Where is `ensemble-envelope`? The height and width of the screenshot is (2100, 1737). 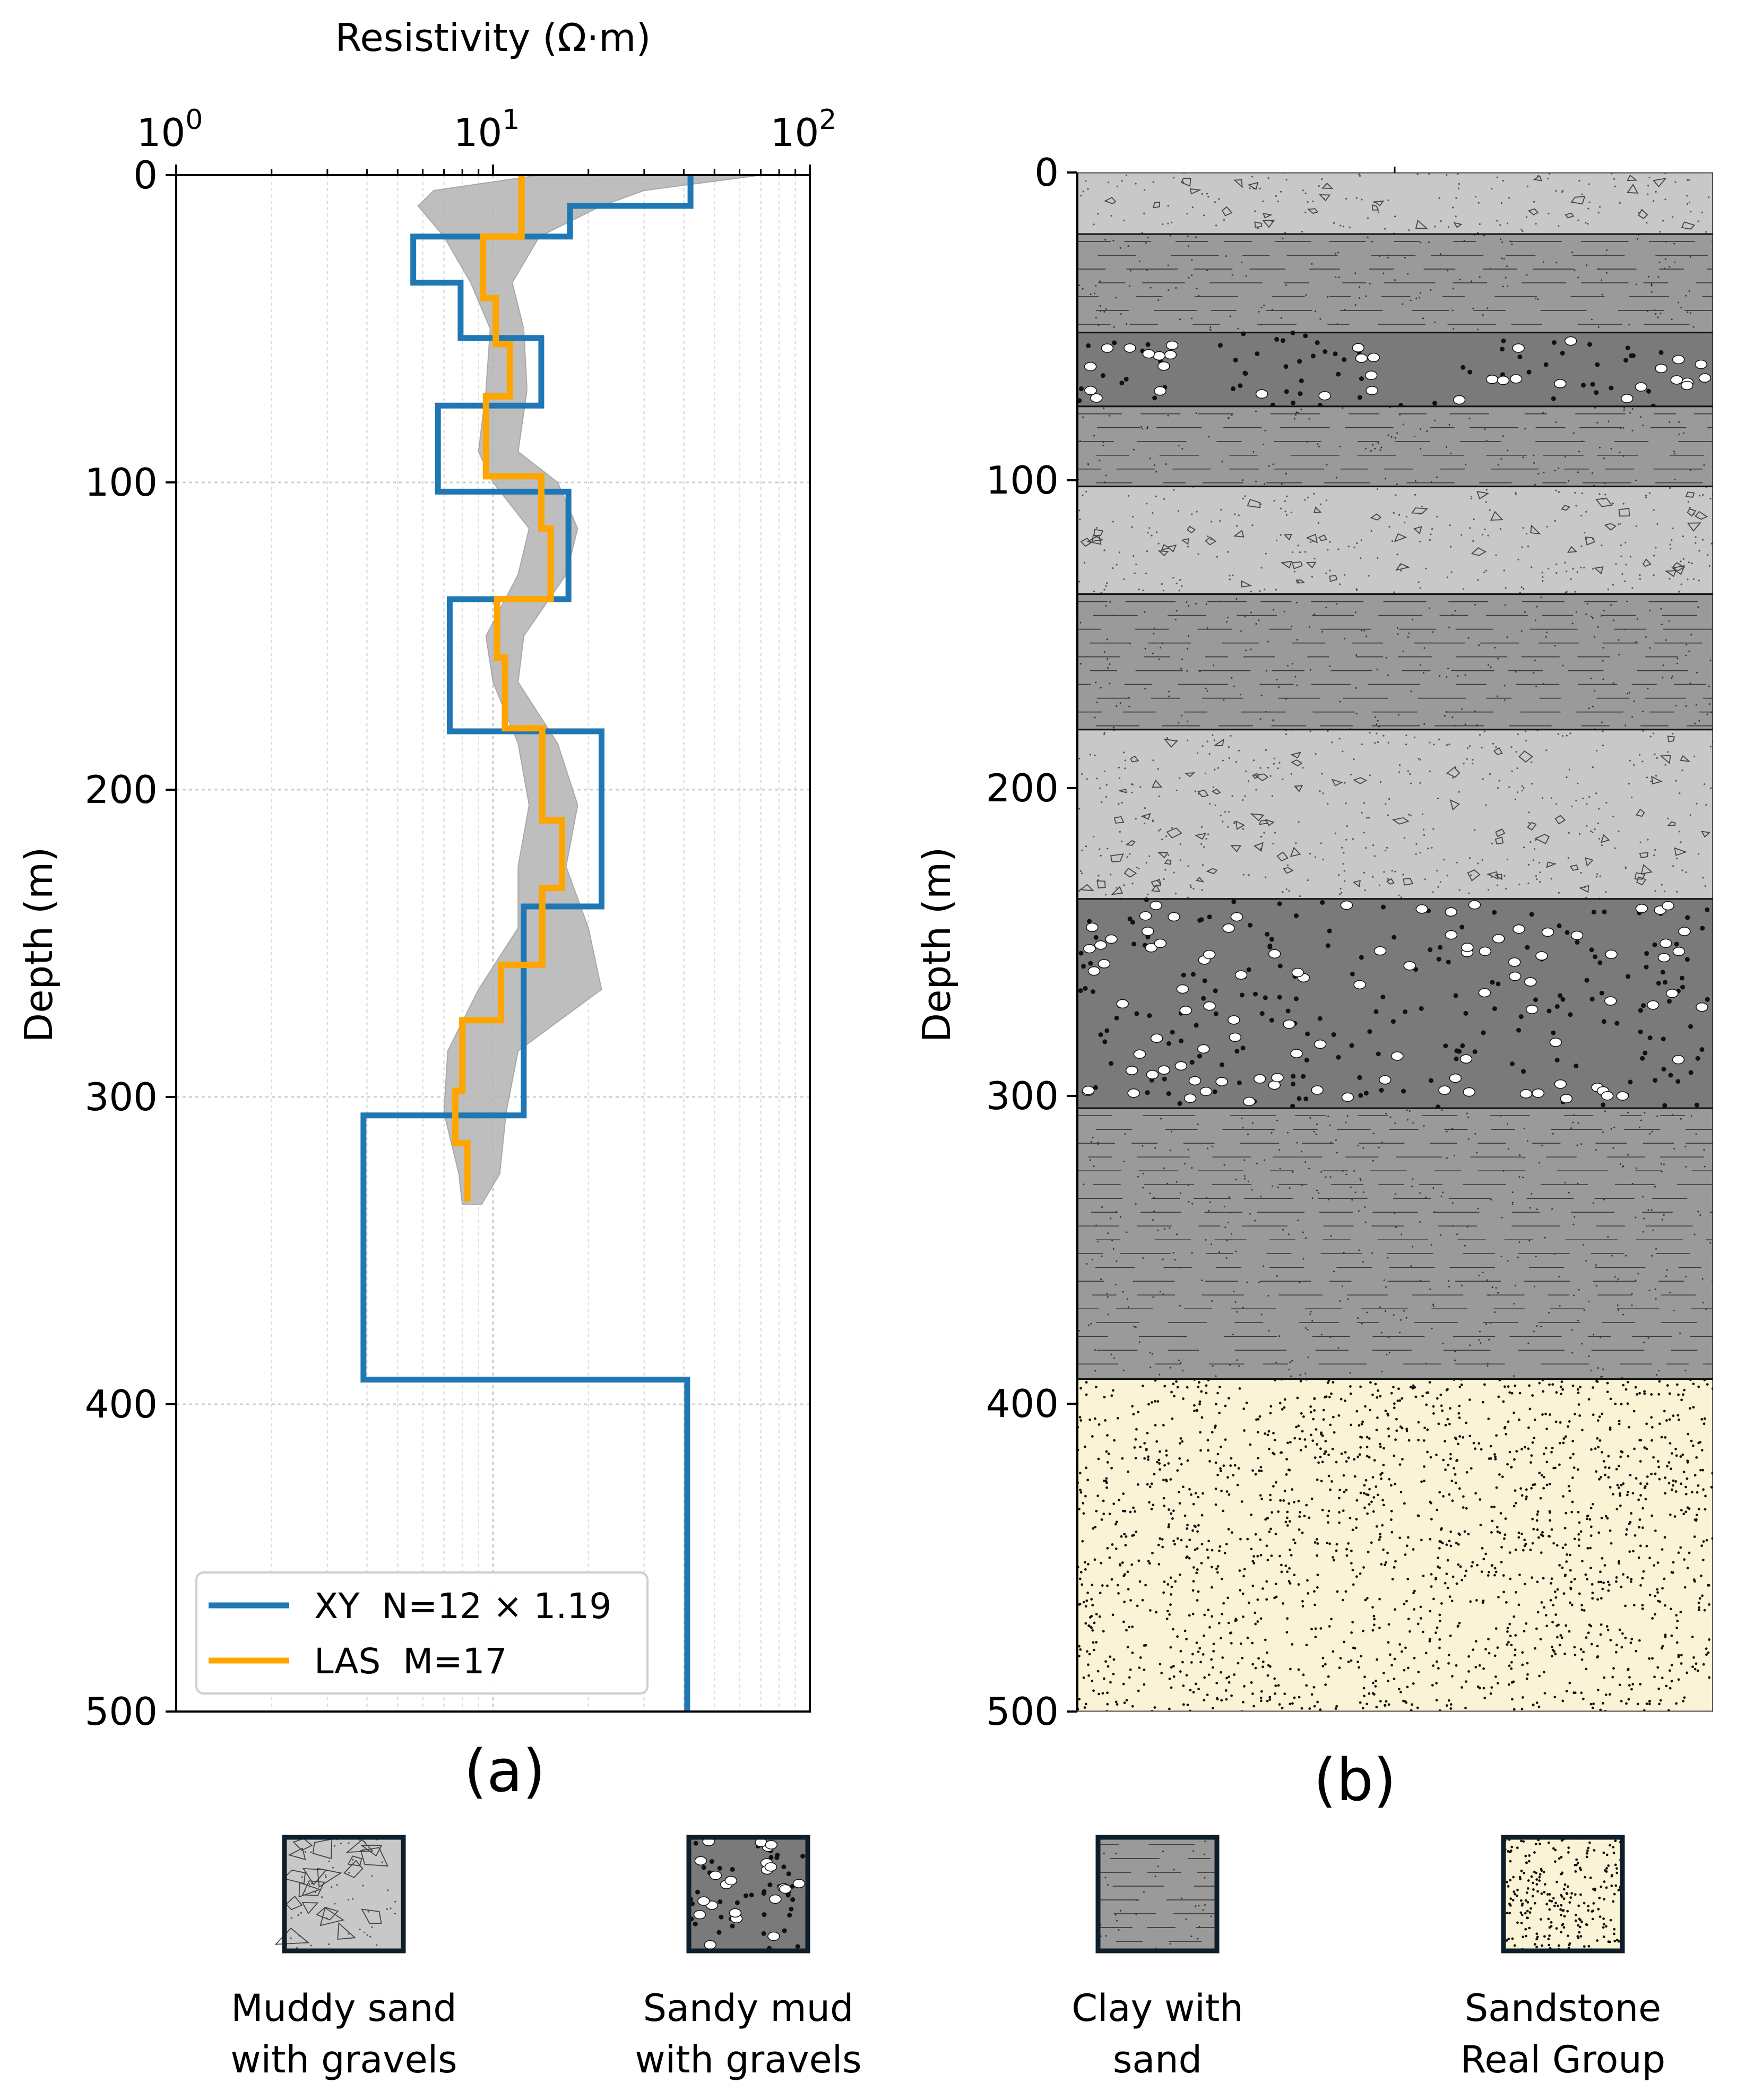 ensemble-envelope is located at coordinates (589, 690).